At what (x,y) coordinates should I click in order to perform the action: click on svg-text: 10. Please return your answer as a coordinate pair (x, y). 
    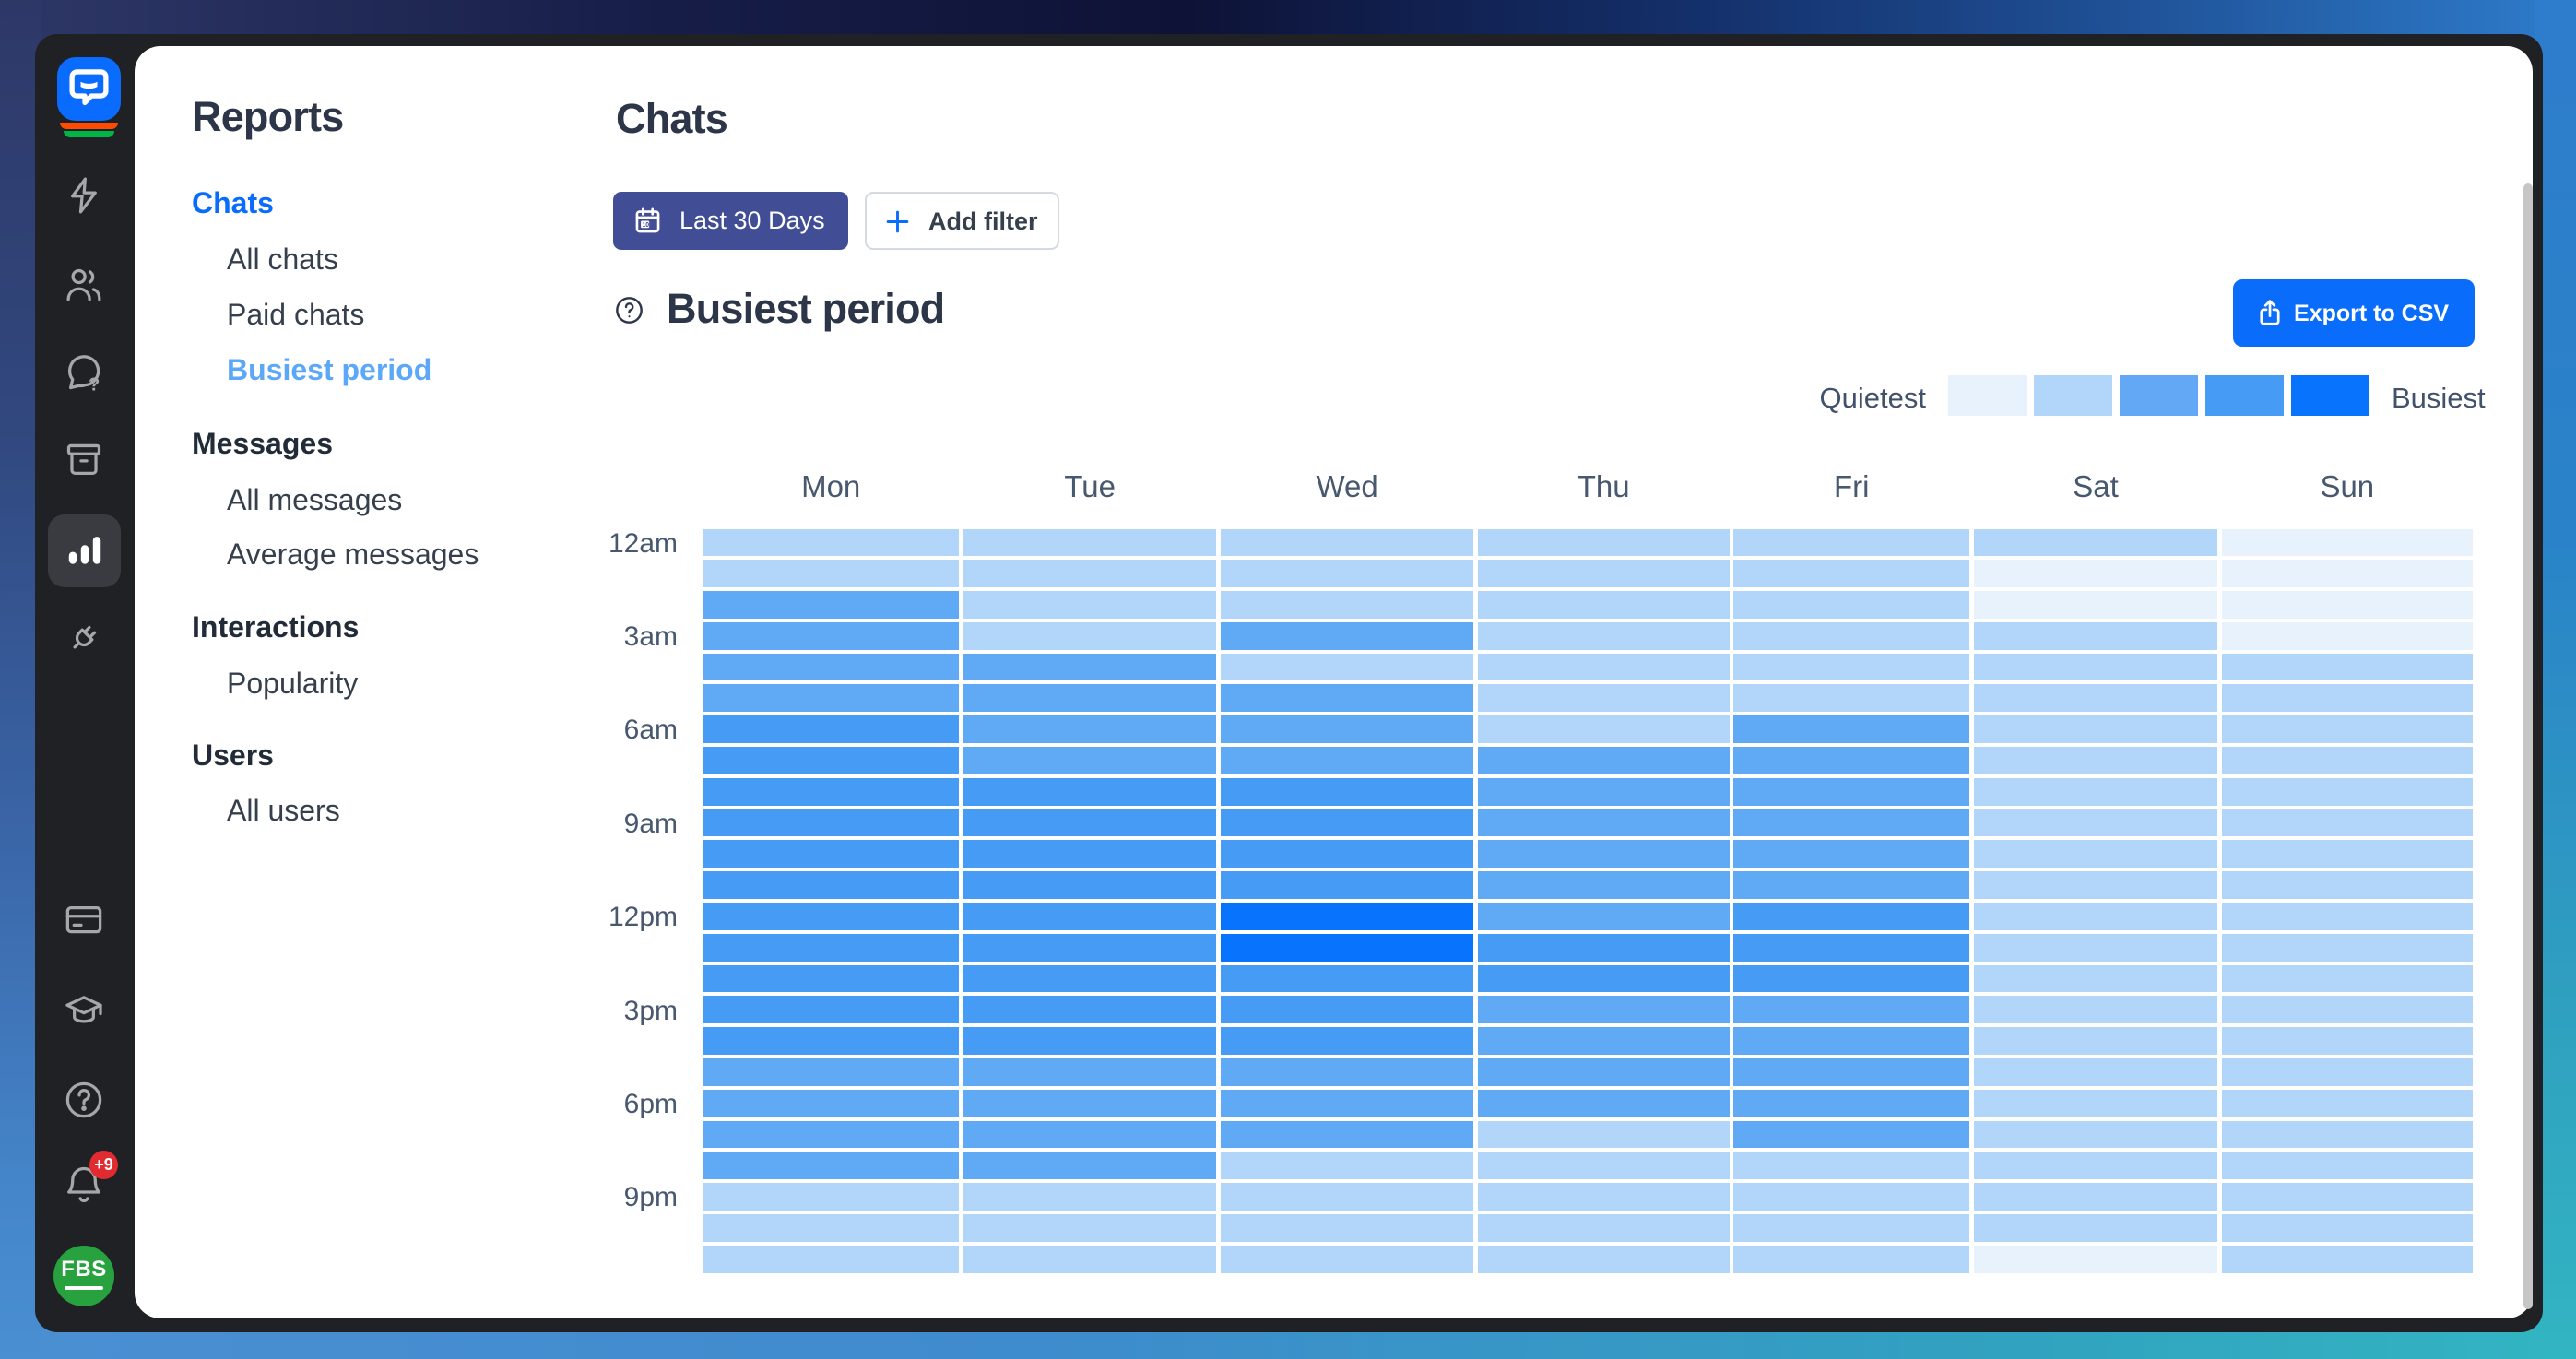
    Looking at the image, I should click on (645, 225).